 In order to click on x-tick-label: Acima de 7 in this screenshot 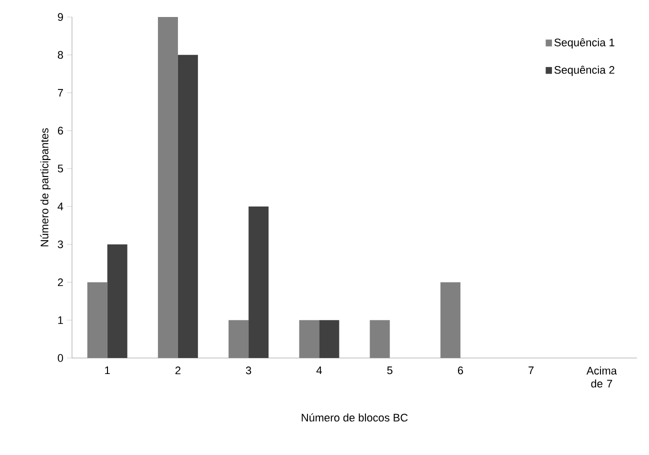, I will do `click(601, 377)`.